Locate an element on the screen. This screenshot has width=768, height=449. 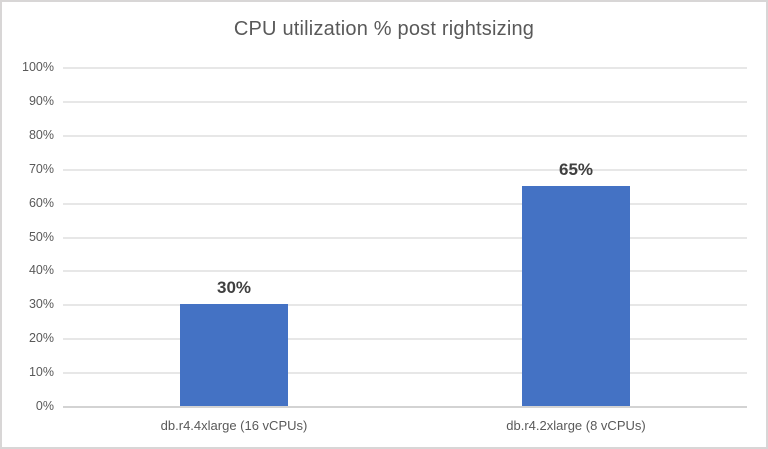
gridline-60% is located at coordinates (405, 203).